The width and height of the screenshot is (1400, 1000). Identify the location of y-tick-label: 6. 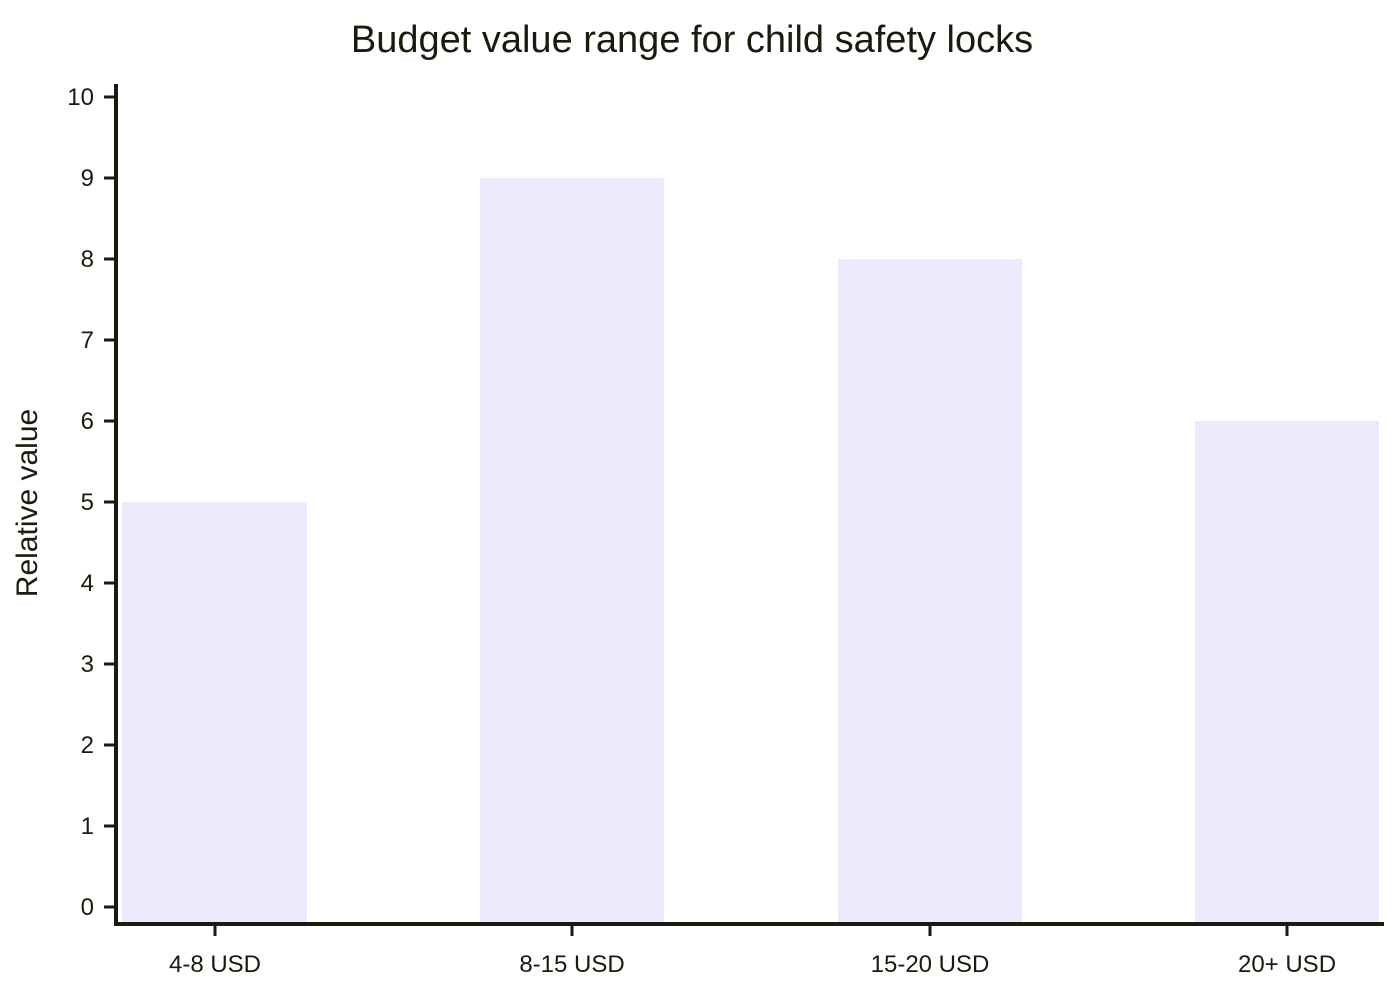
(87, 421).